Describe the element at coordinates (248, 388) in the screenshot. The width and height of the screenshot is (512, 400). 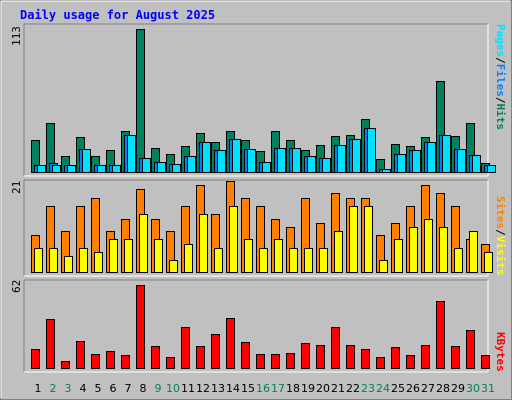
I see `day-label-15: 15` at that location.